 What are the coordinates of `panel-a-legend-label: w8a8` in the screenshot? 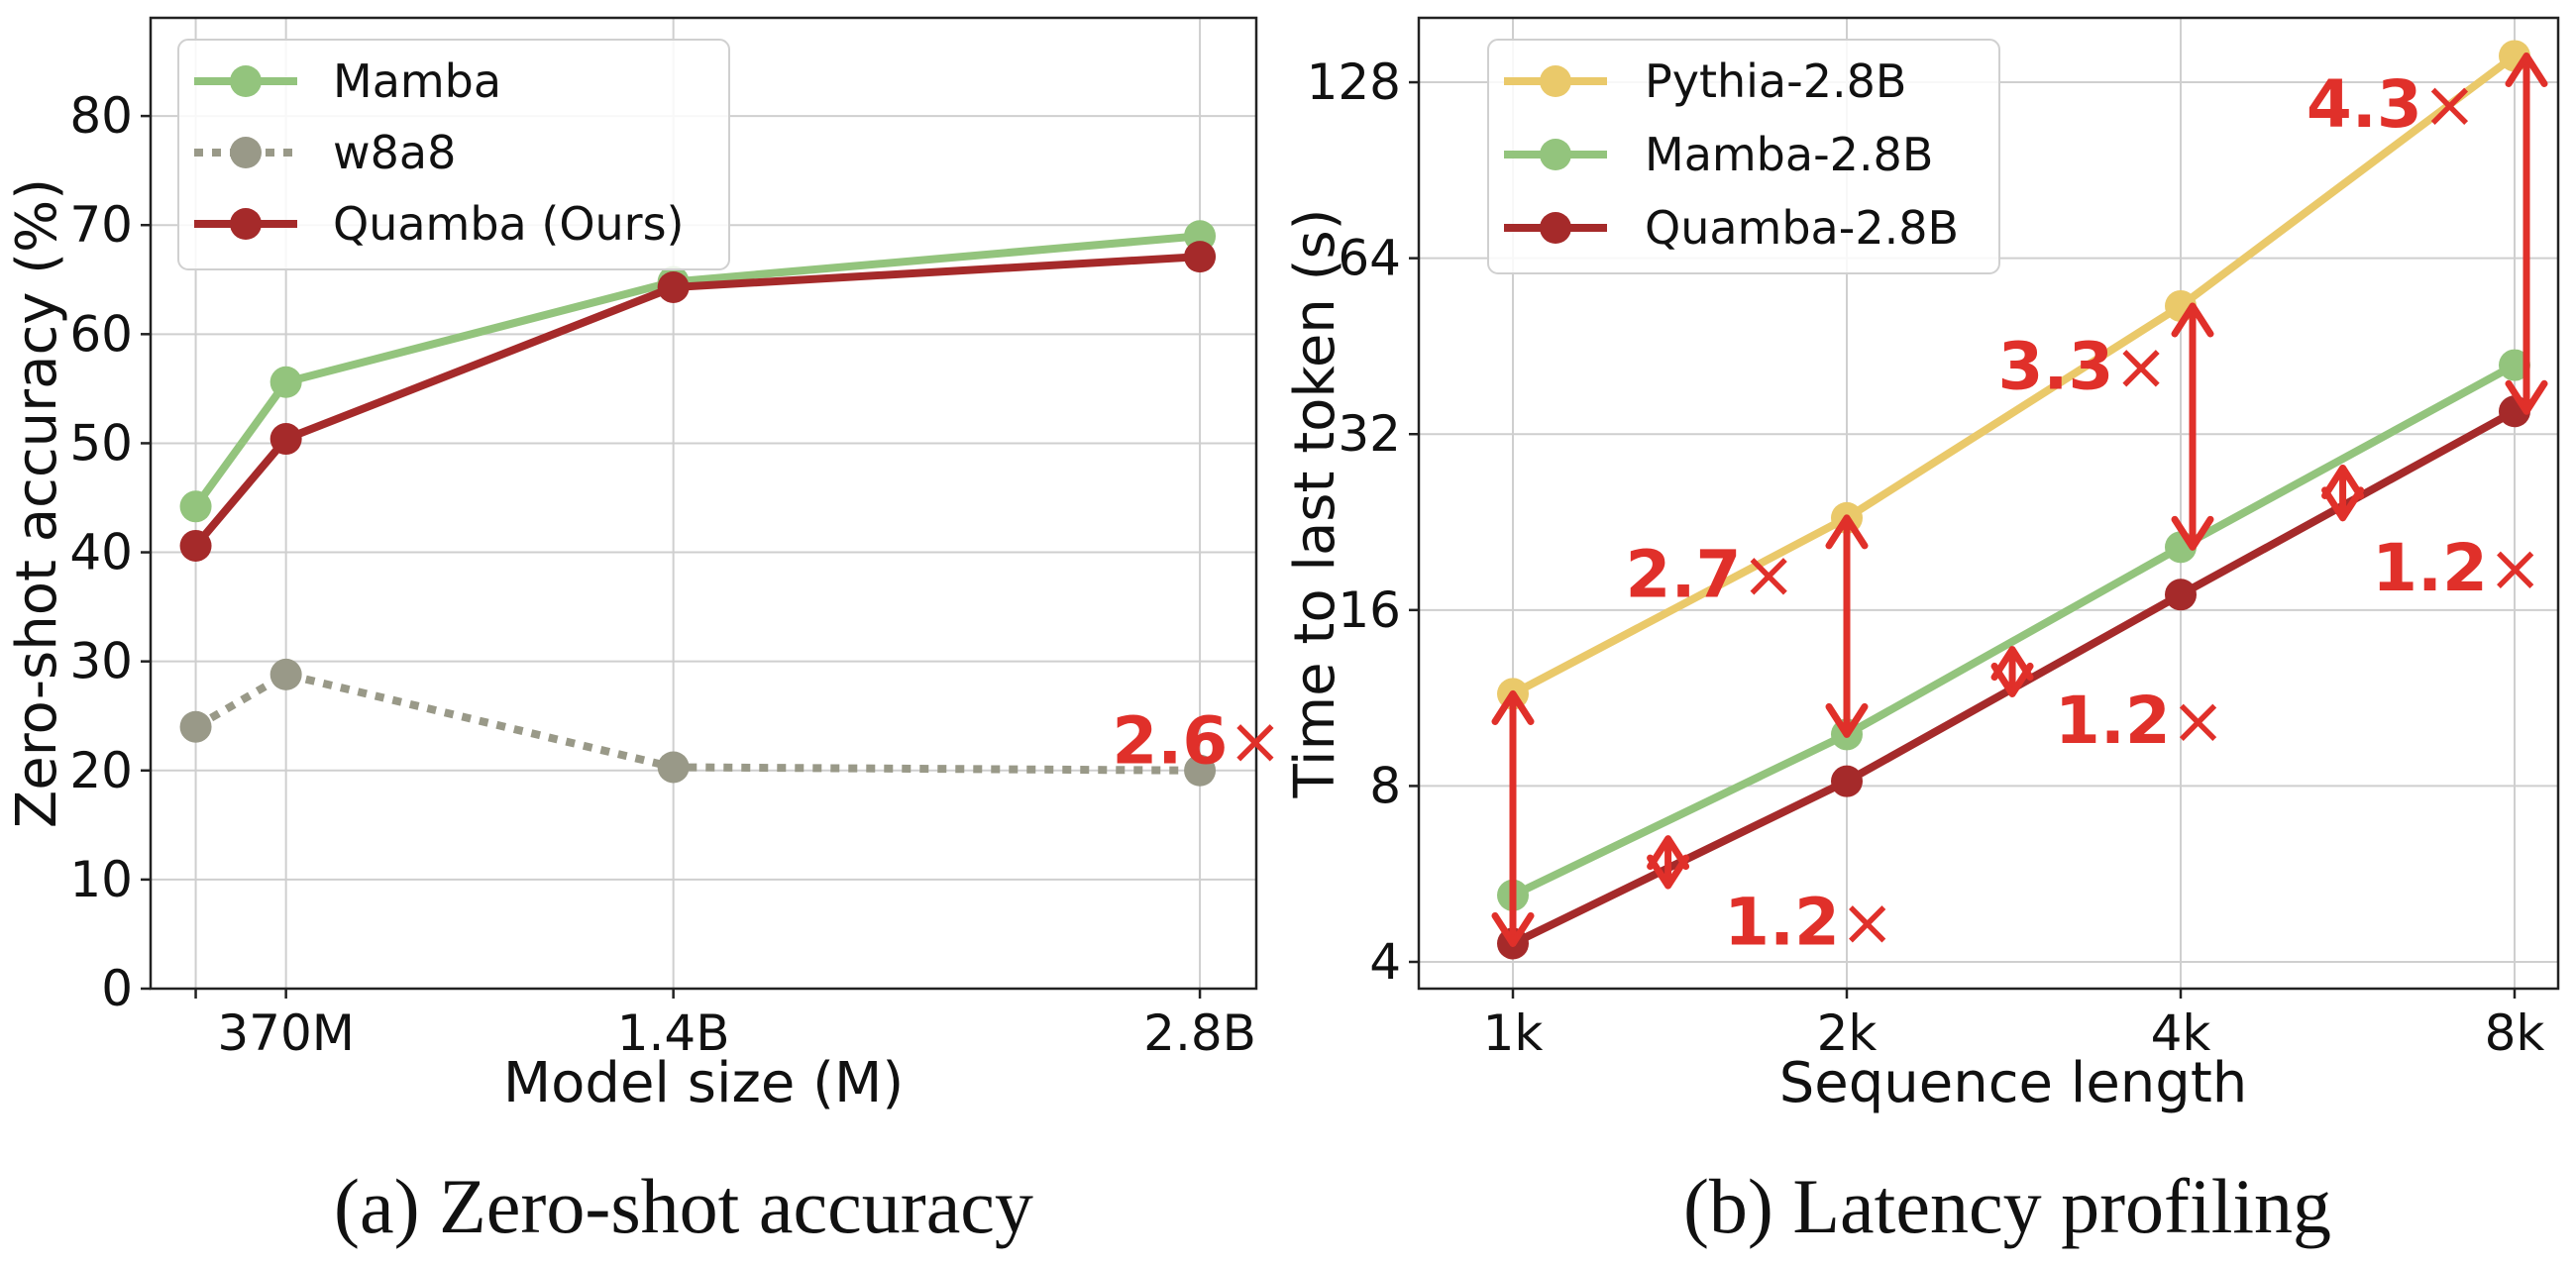 It's located at (394, 153).